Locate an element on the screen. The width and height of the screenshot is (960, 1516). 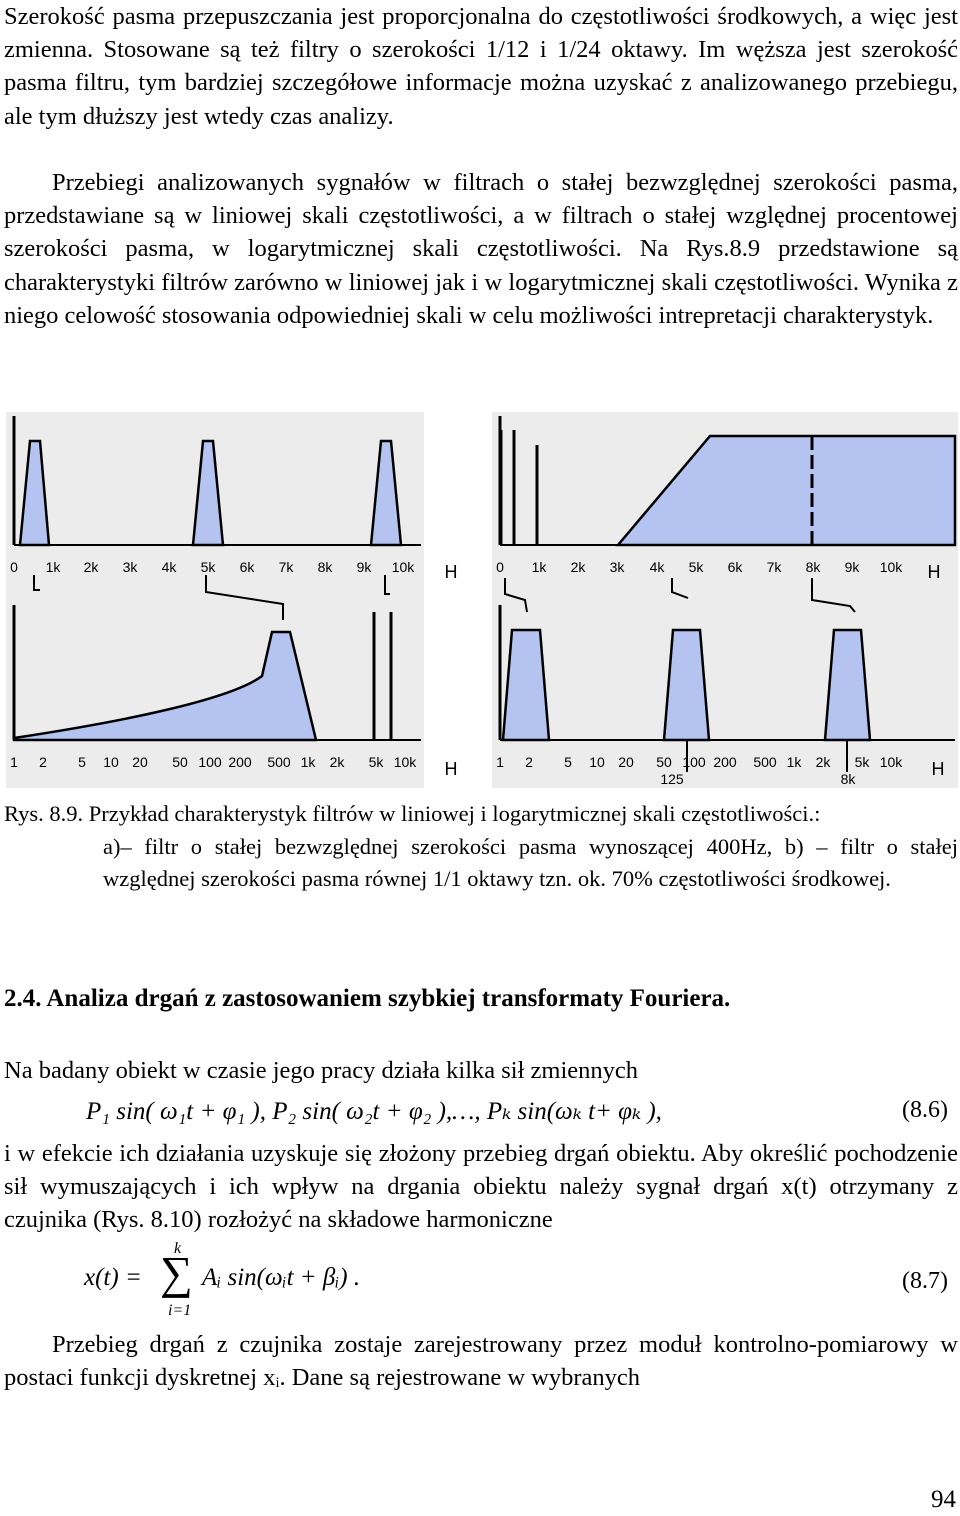
tick-label-125: 125 is located at coordinates (672, 779).